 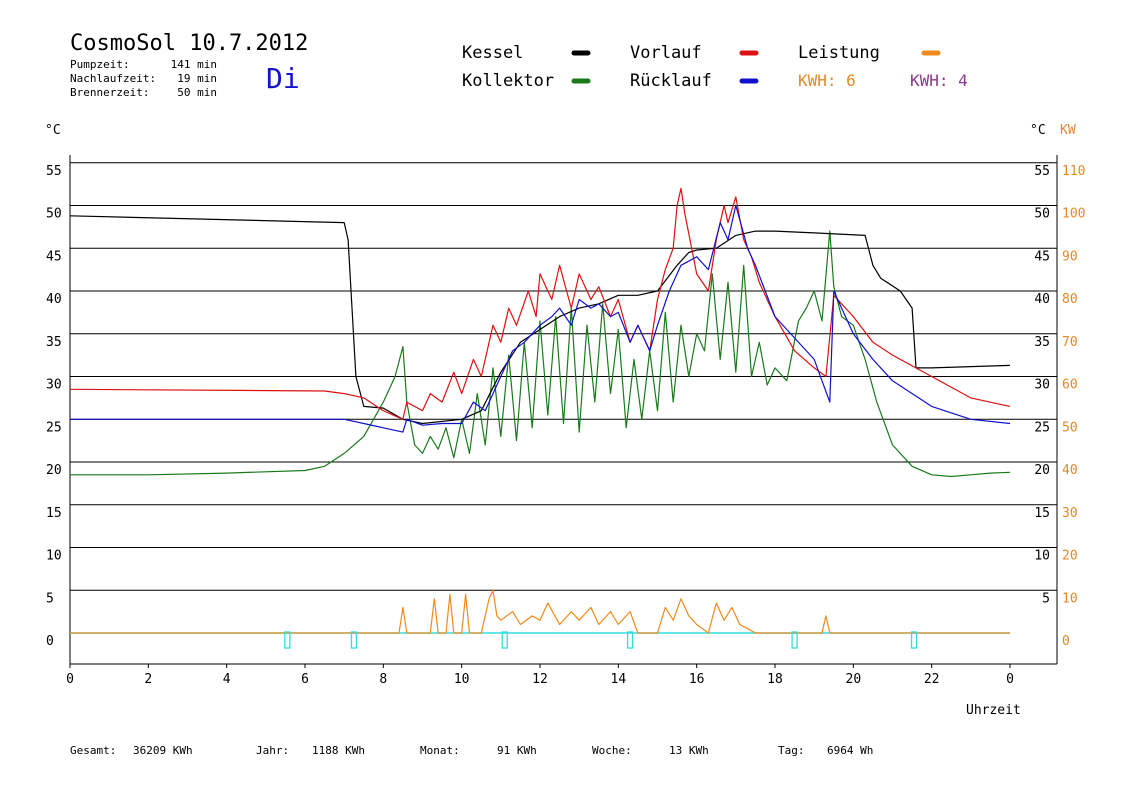 I want to click on y-tick-label-right-temp: 10, so click(x=1042, y=556).